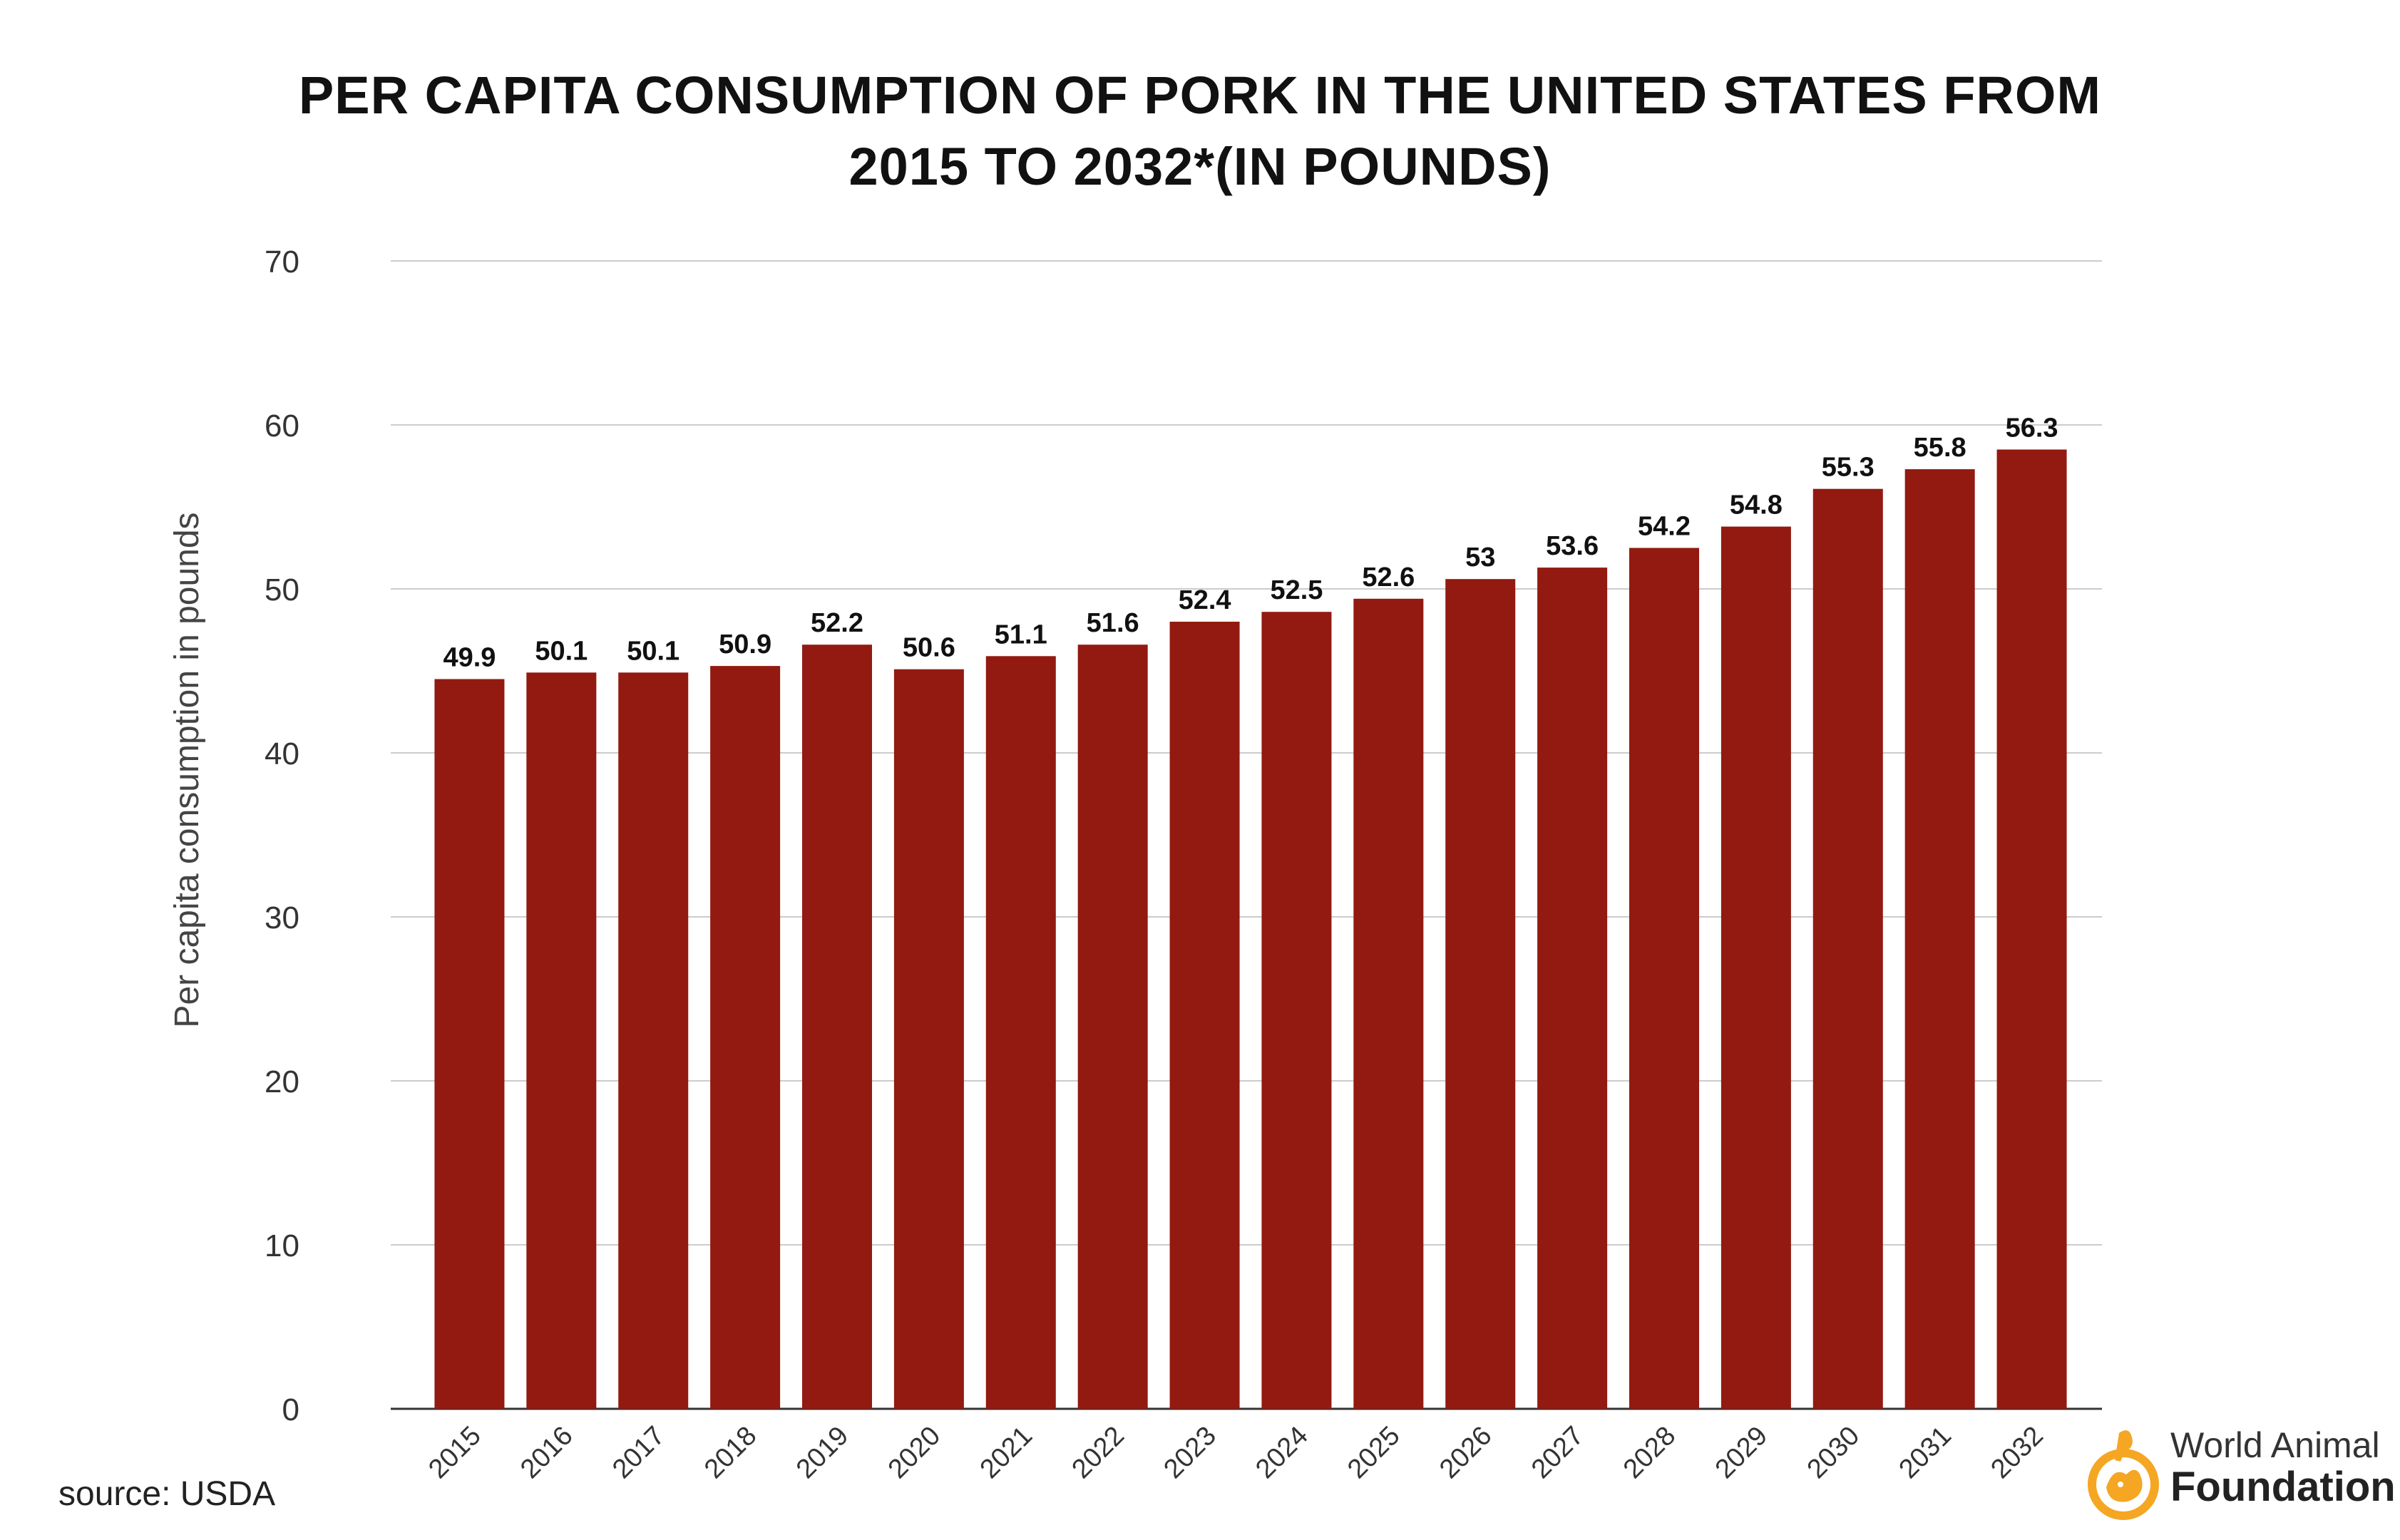 Image resolution: width=2400 pixels, height=1540 pixels. Describe the element at coordinates (745, 1037) in the screenshot. I see `bar-2018` at that location.